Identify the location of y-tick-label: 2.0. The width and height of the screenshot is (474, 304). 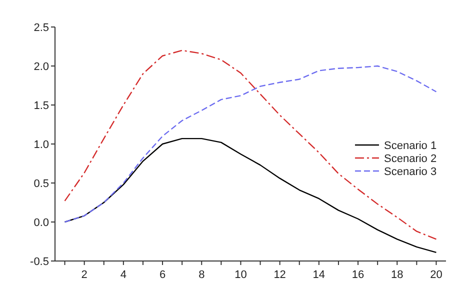
(41, 66).